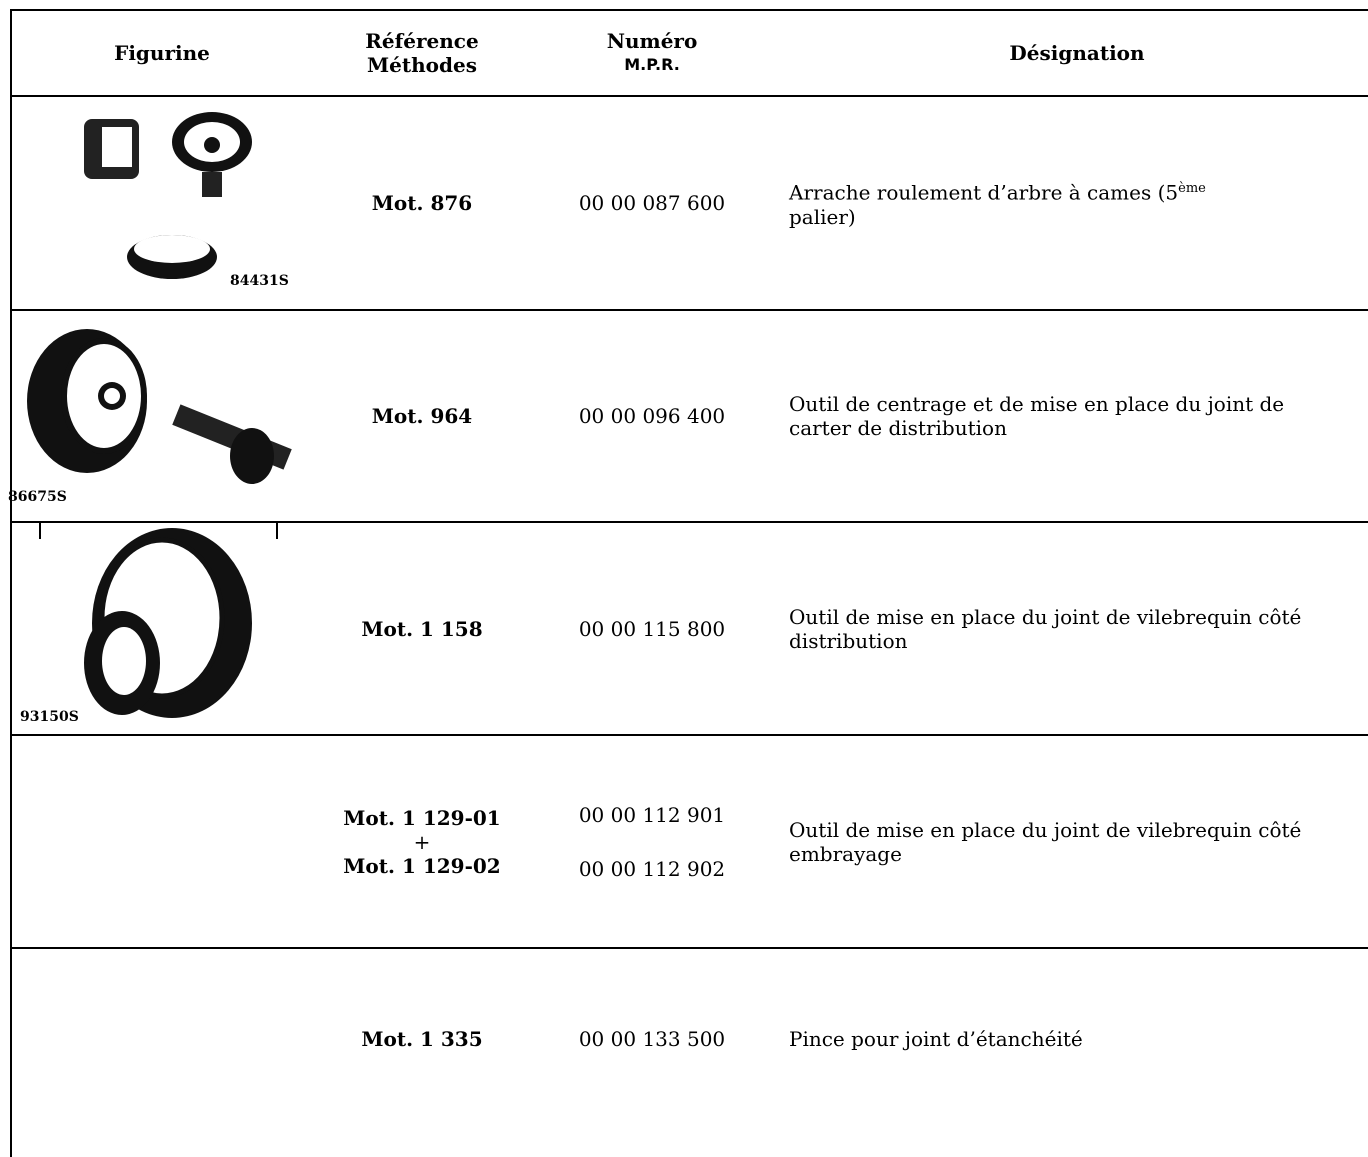 This screenshot has height=1157, width=1368. What do you see at coordinates (984, 192) in the screenshot?
I see `designation-text: Arrache roulement d’arbre à cames (5` at bounding box center [984, 192].